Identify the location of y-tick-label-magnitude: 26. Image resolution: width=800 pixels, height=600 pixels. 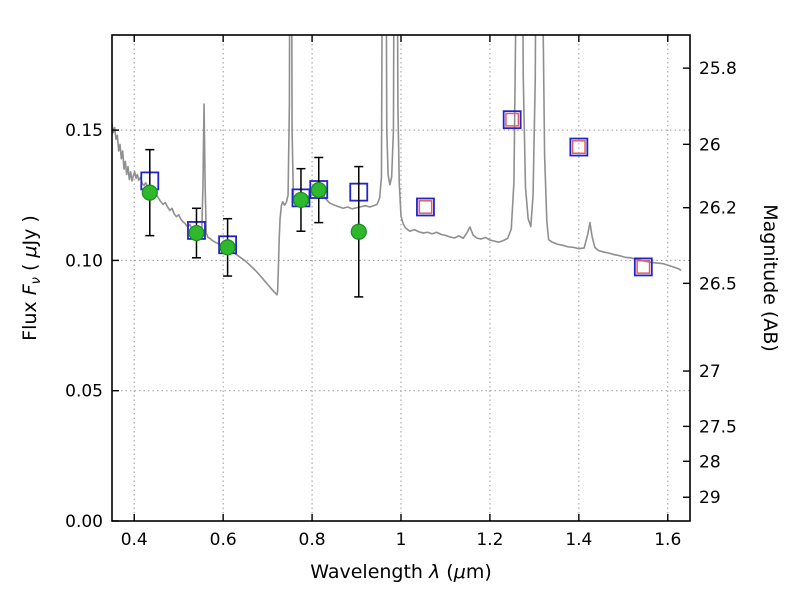
(710, 145).